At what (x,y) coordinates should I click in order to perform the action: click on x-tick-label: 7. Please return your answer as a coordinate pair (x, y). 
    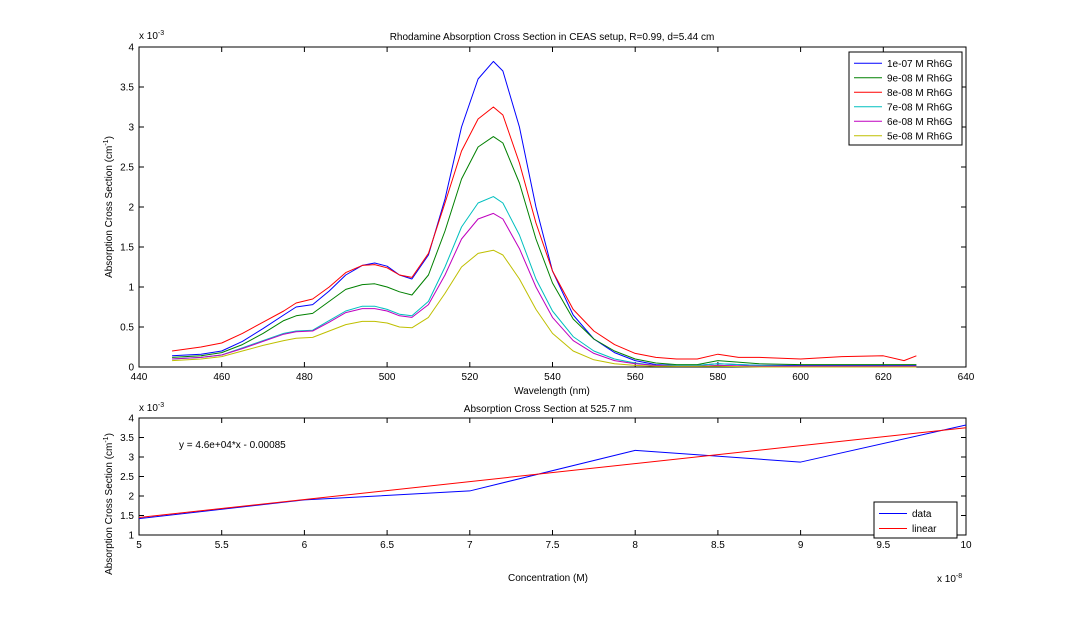
    Looking at the image, I should click on (470, 545).